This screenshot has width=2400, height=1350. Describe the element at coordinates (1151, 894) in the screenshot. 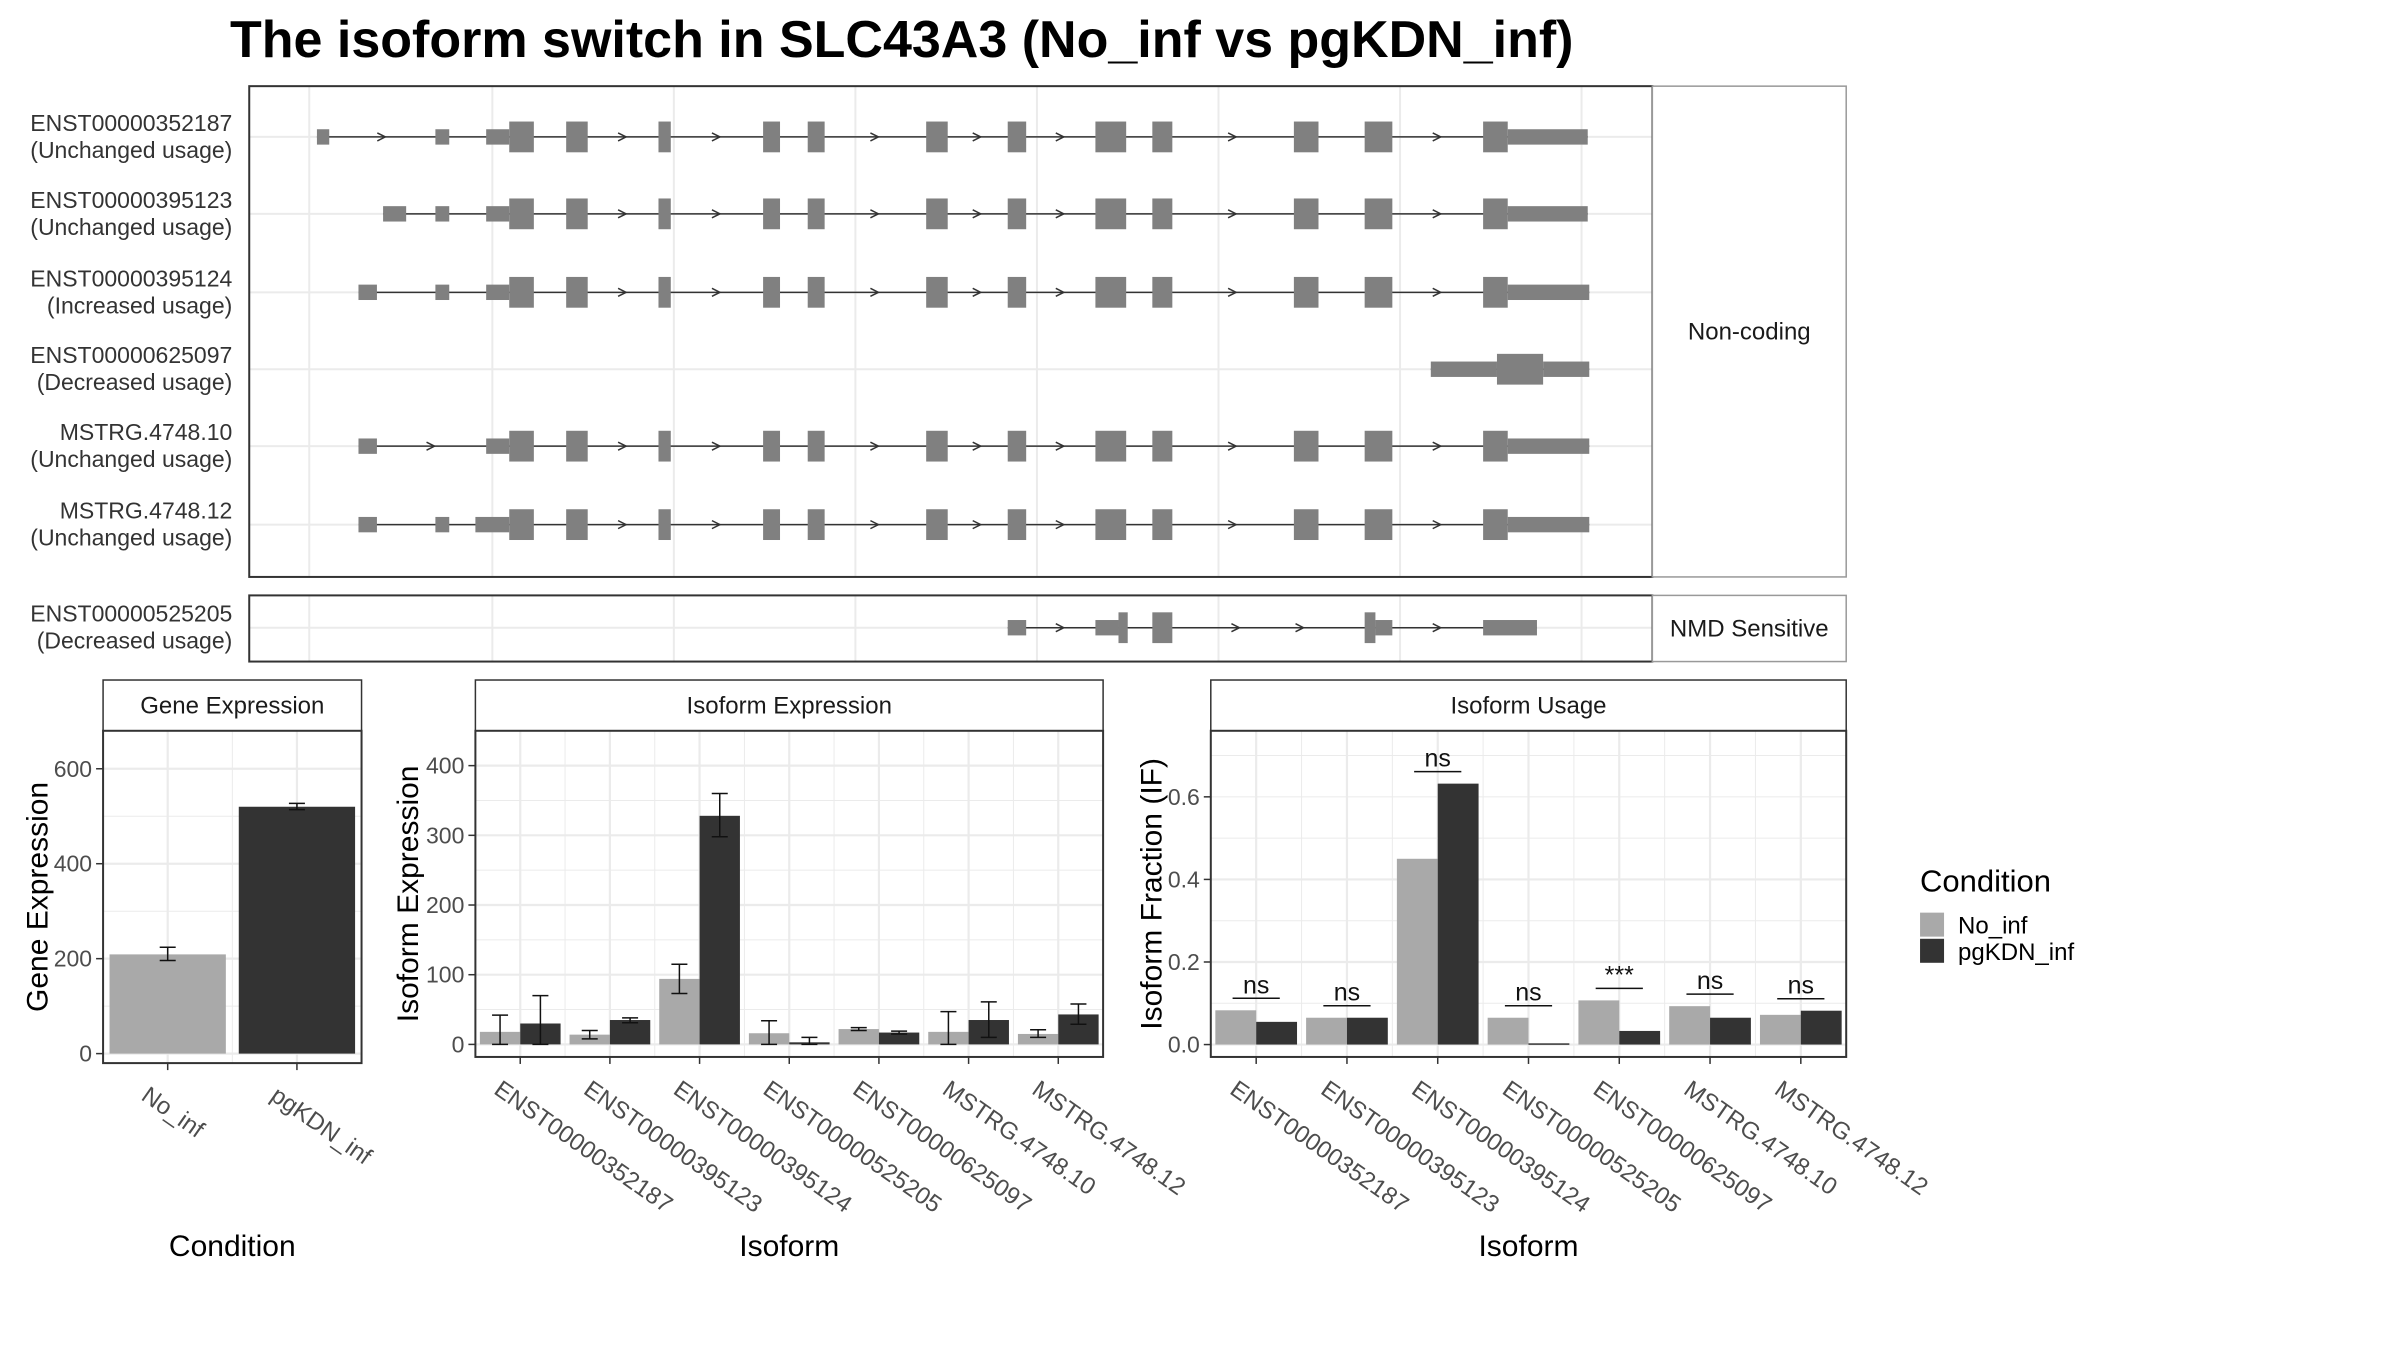

I see `y-axis-title: Isoform Fraction (IF)` at that location.